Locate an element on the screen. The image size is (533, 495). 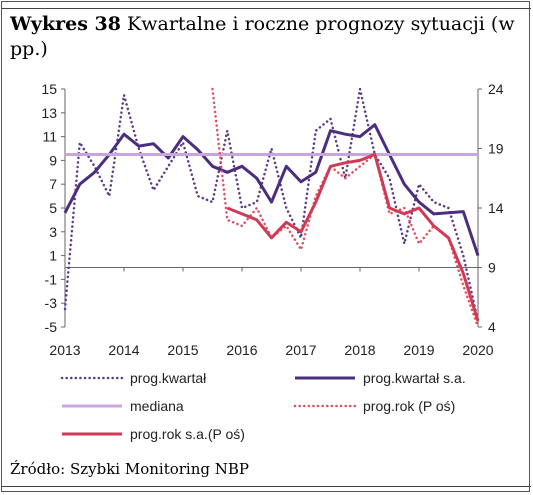
y-right-tick-label: 9 is located at coordinates (492, 268).